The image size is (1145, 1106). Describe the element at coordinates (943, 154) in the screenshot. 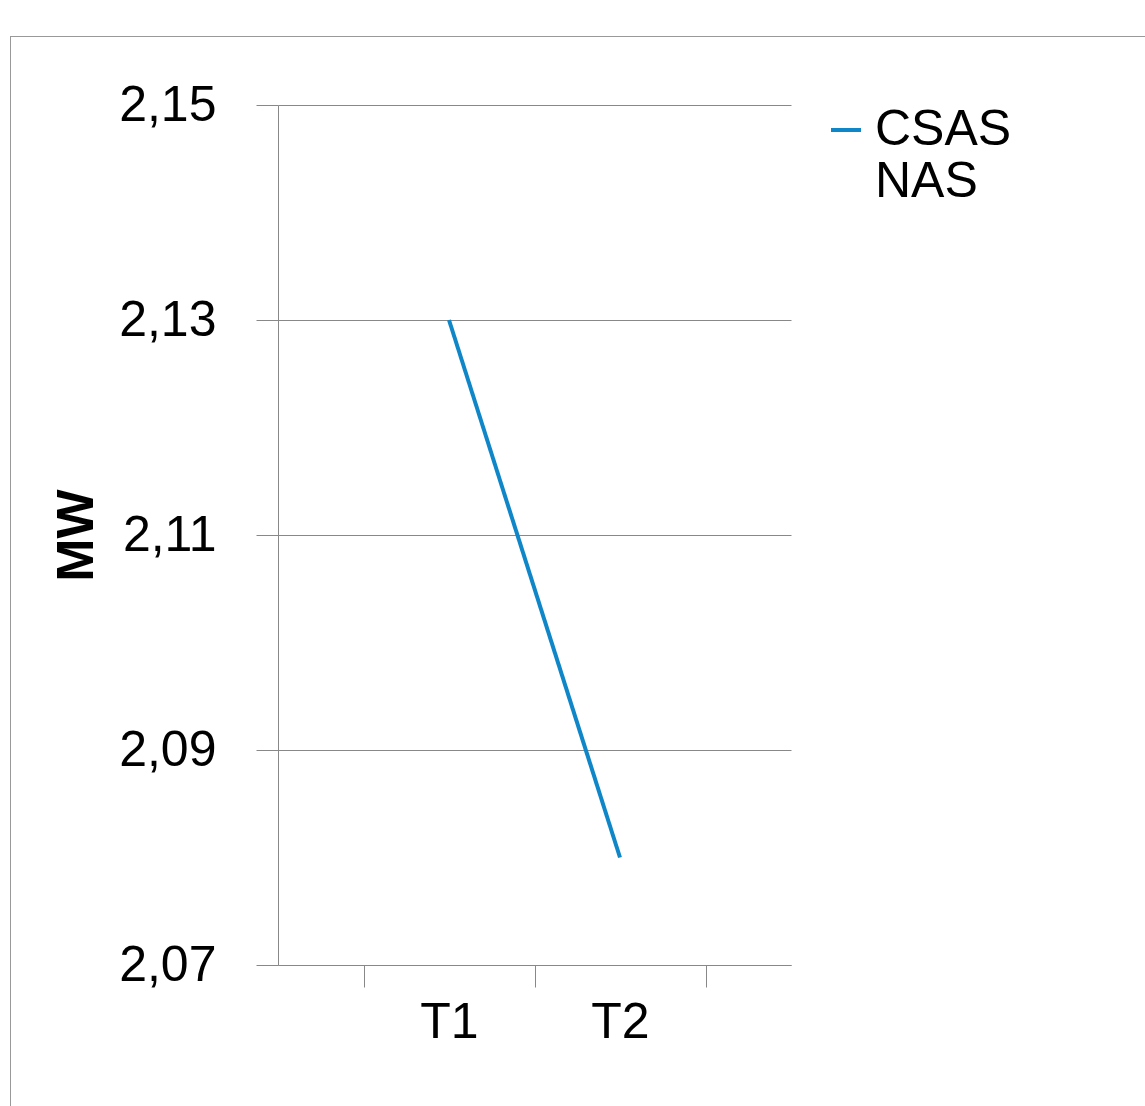

I see `legend-label: CSAS NAS` at that location.